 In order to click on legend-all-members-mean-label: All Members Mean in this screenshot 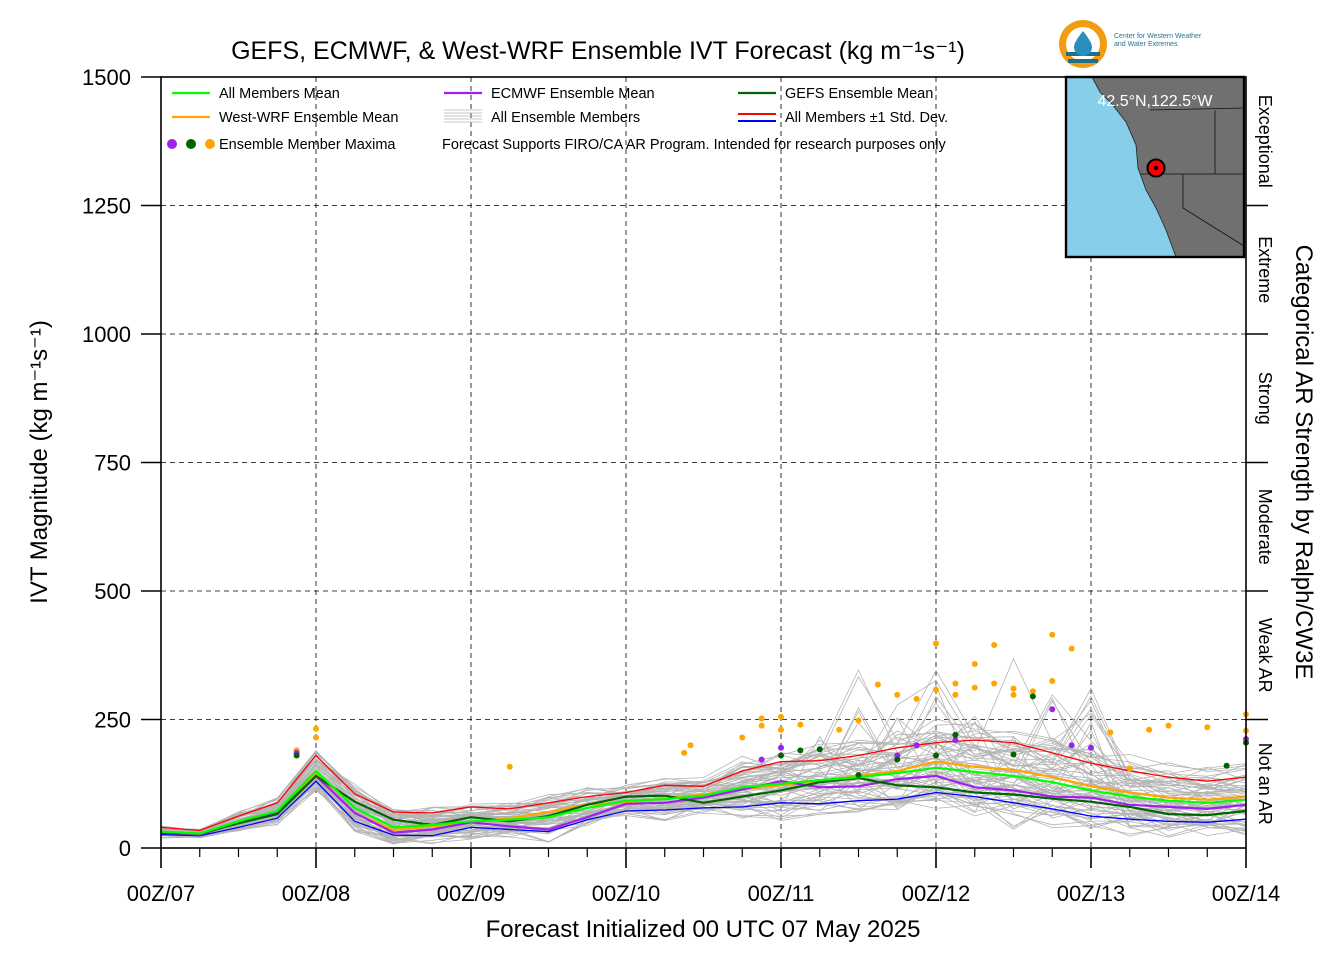, I will do `click(279, 94)`.